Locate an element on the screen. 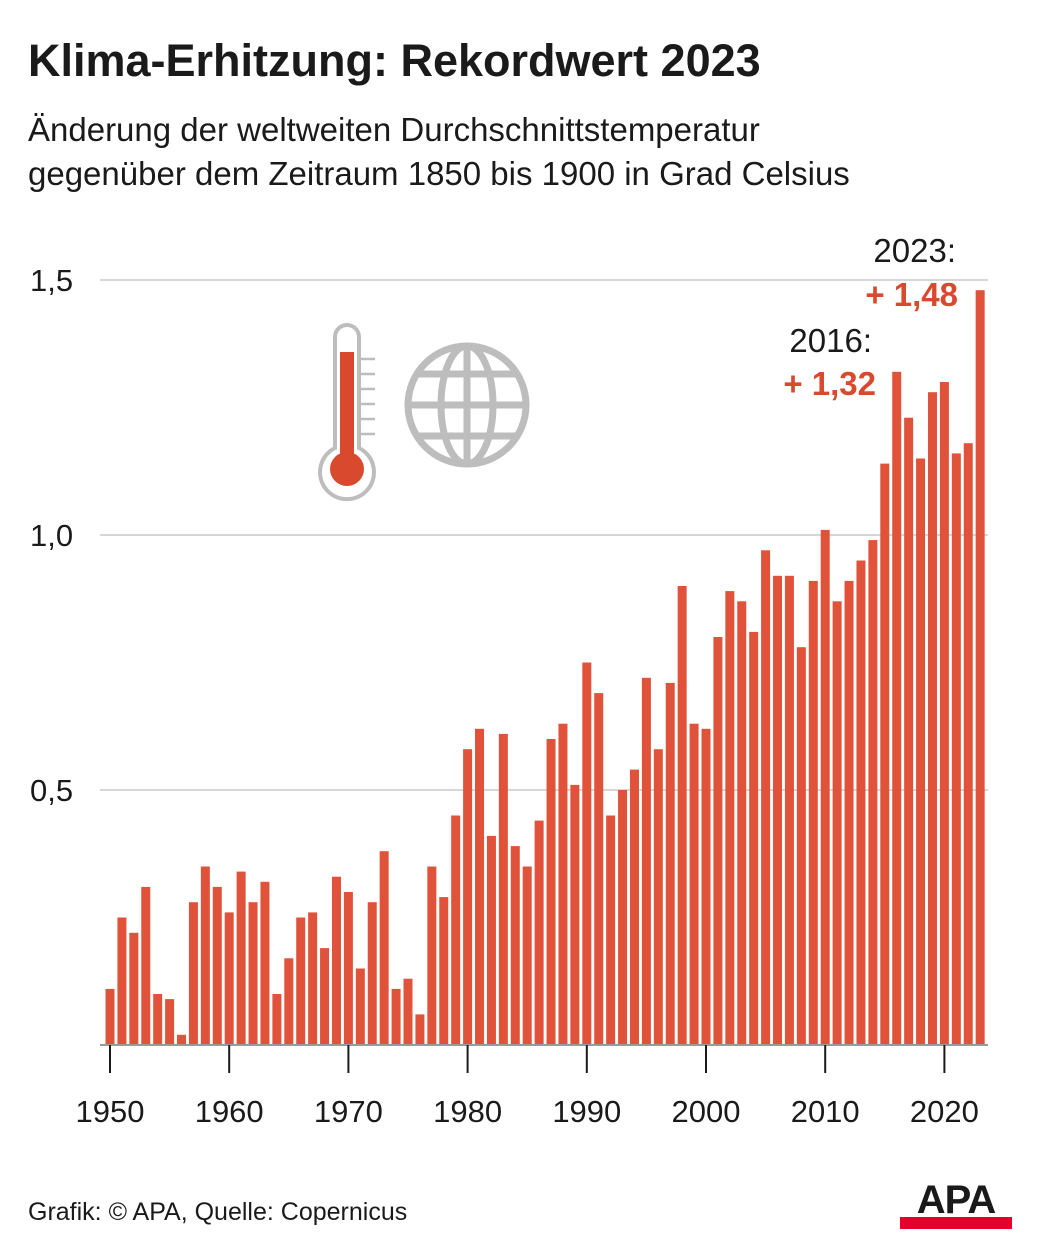 Image resolution: width=1039 pixels, height=1252 pixels. bar-1981 is located at coordinates (480, 886).